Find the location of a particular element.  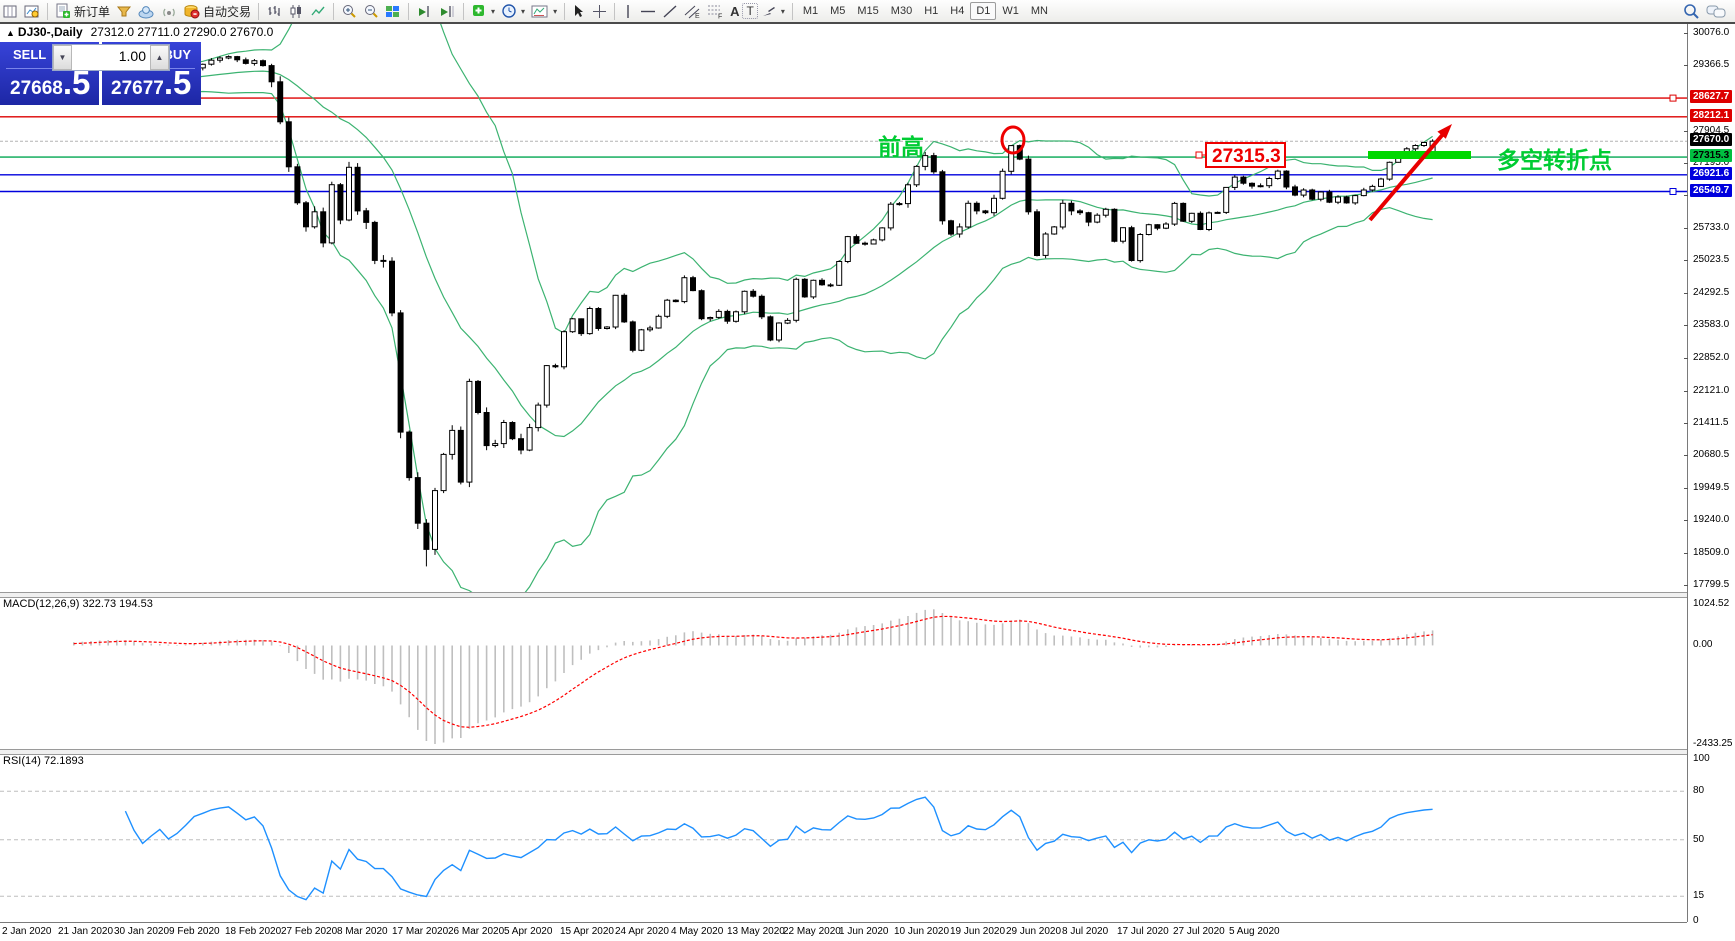

date-label: 29 Jun 2020 is located at coordinates (1034, 931).